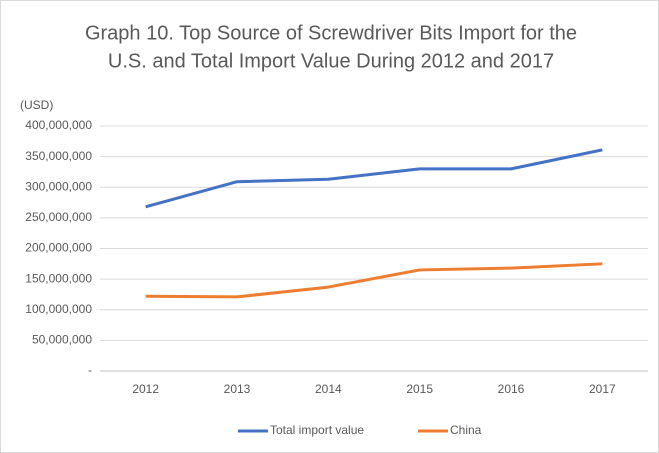  What do you see at coordinates (58, 217) in the screenshot?
I see `y-tick-label: 250,000,000` at bounding box center [58, 217].